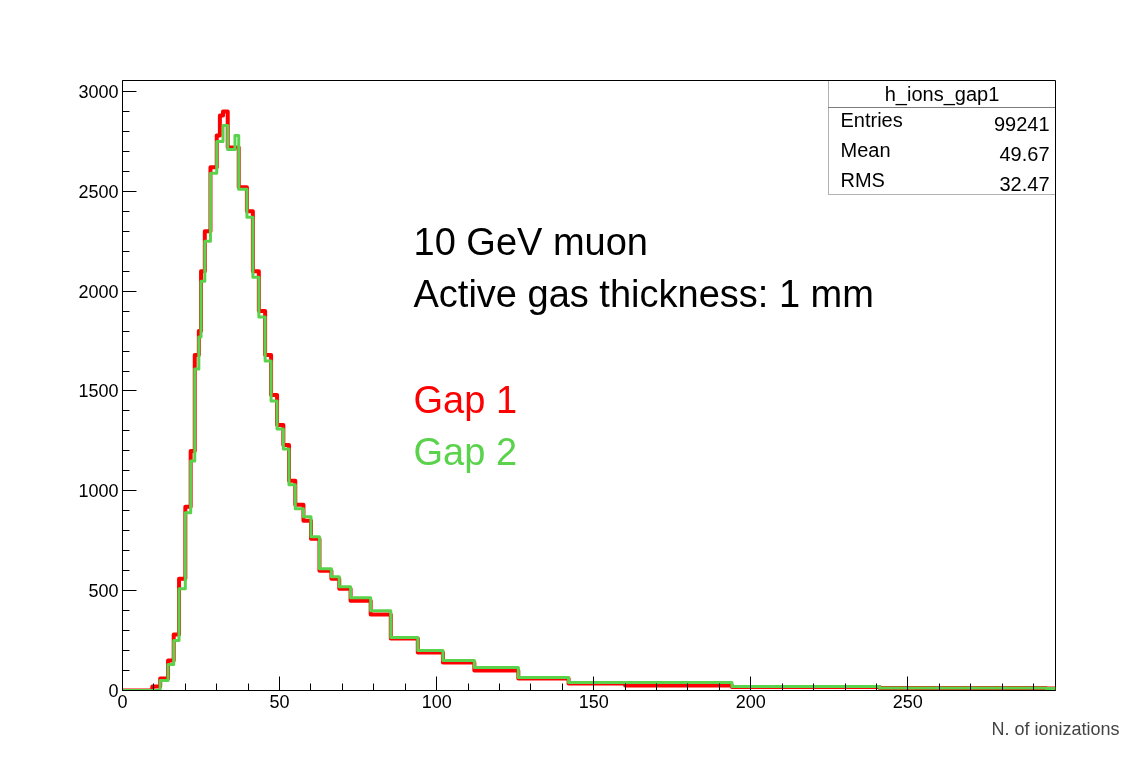 This screenshot has width=1146, height=758. I want to click on text: Entries 99241, so click(945, 121).